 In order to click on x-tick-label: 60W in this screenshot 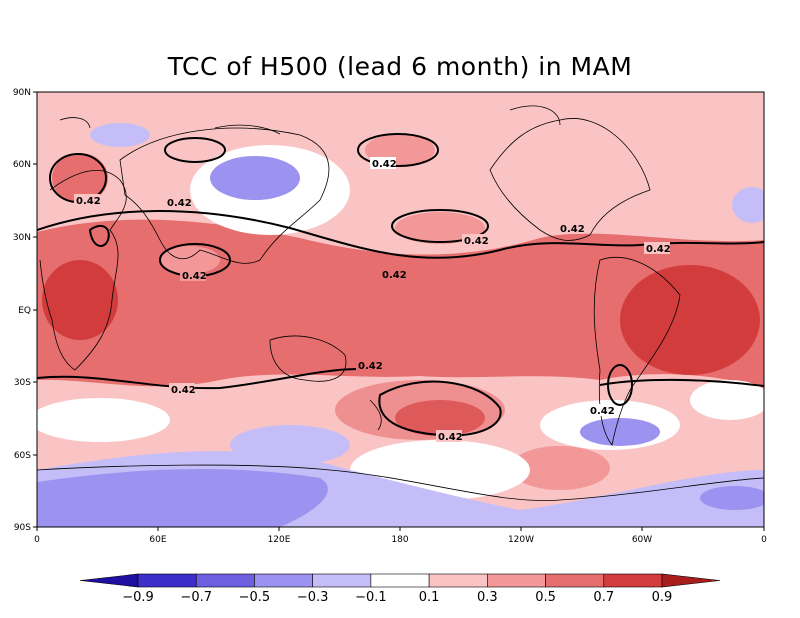, I will do `click(642, 540)`.